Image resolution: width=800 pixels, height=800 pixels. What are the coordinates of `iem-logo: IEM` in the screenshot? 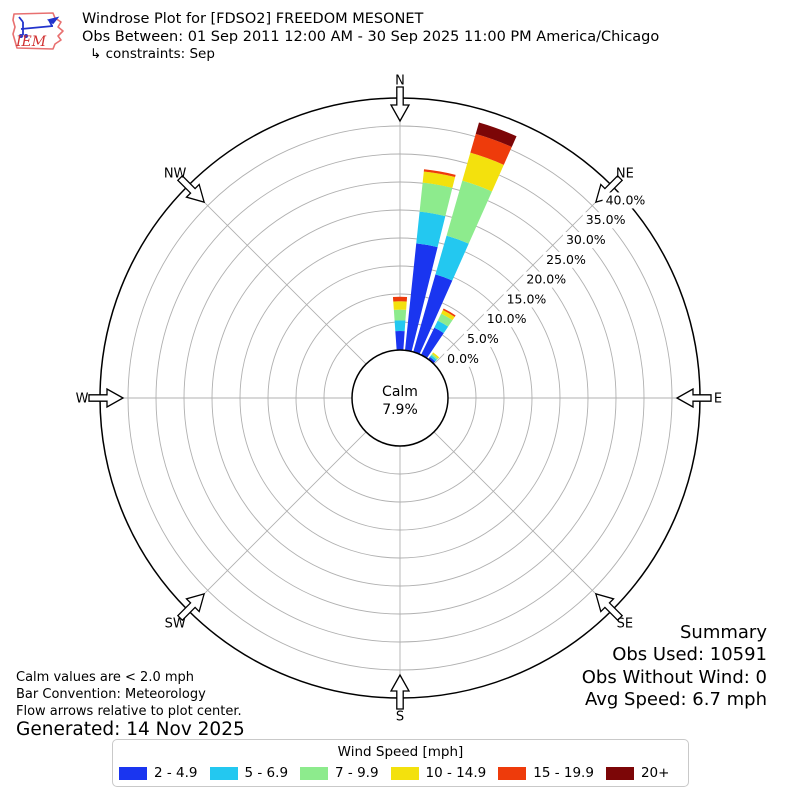 It's located at (38, 31).